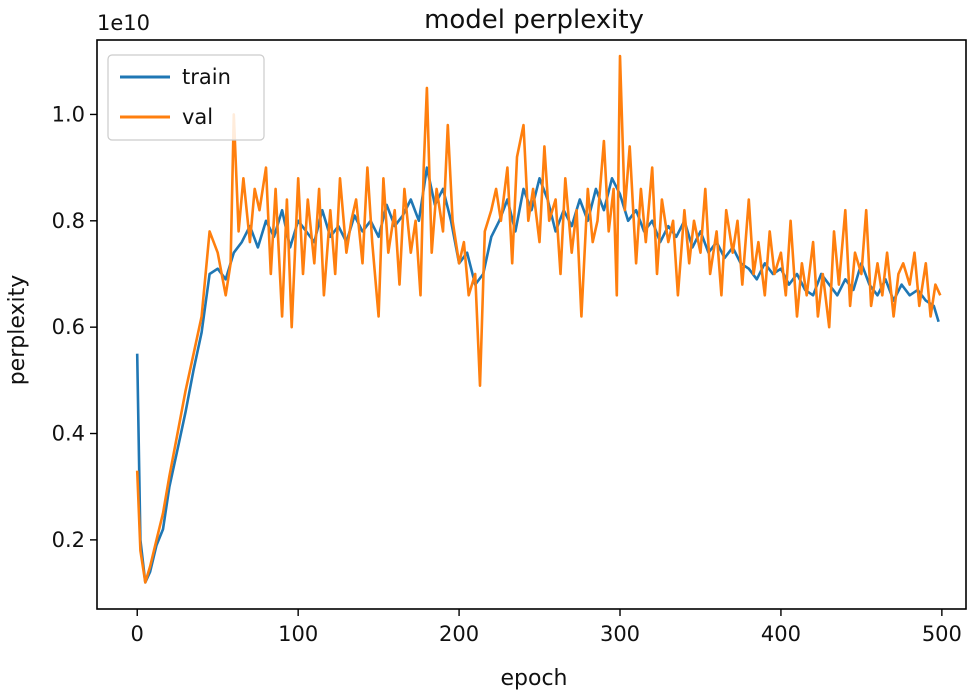 This screenshot has width=976, height=695. I want to click on legend-val-label: val, so click(197, 117).